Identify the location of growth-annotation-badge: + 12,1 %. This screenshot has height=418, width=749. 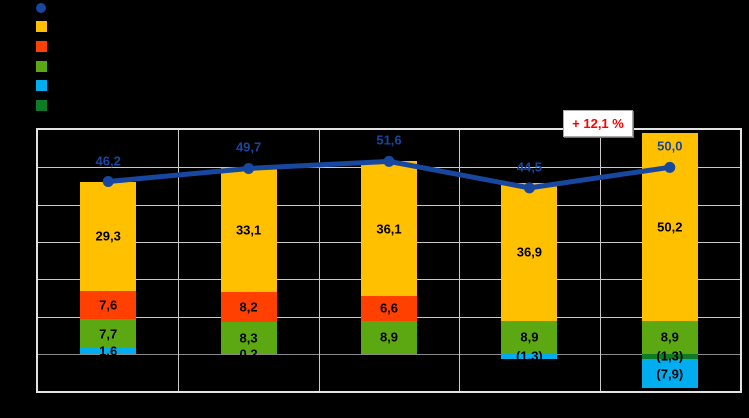
(598, 123).